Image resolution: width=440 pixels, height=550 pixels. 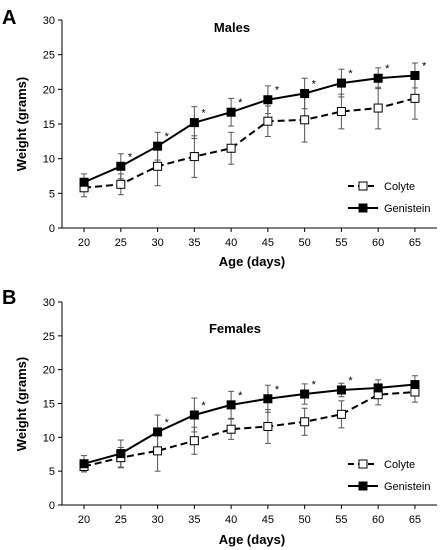 What do you see at coordinates (84, 243) in the screenshot?
I see `panel-a-x-tick-label: 20` at bounding box center [84, 243].